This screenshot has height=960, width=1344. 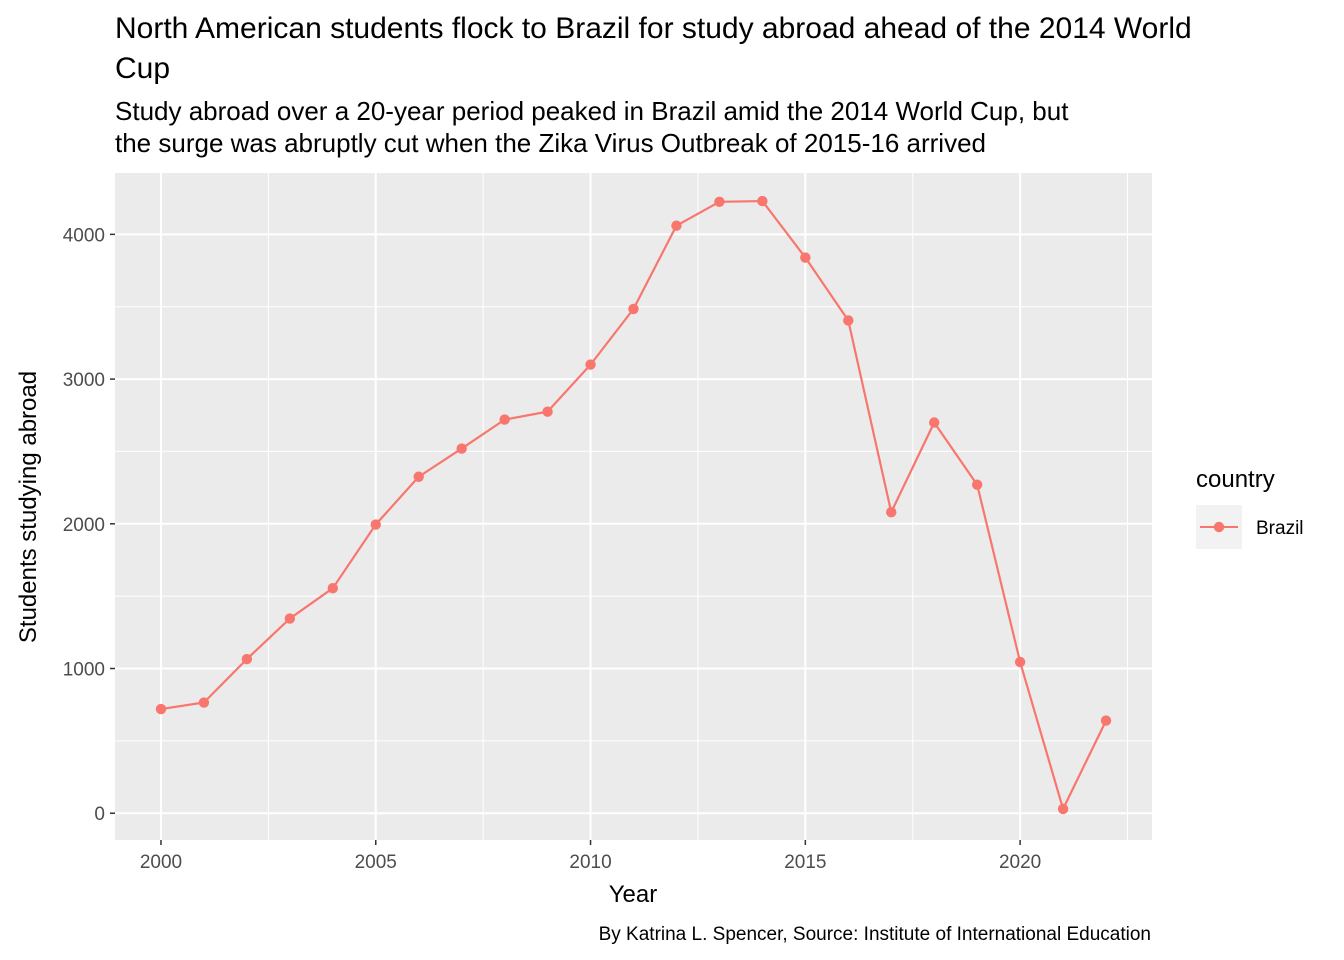 What do you see at coordinates (633, 894) in the screenshot?
I see `x-axis-title: Year` at bounding box center [633, 894].